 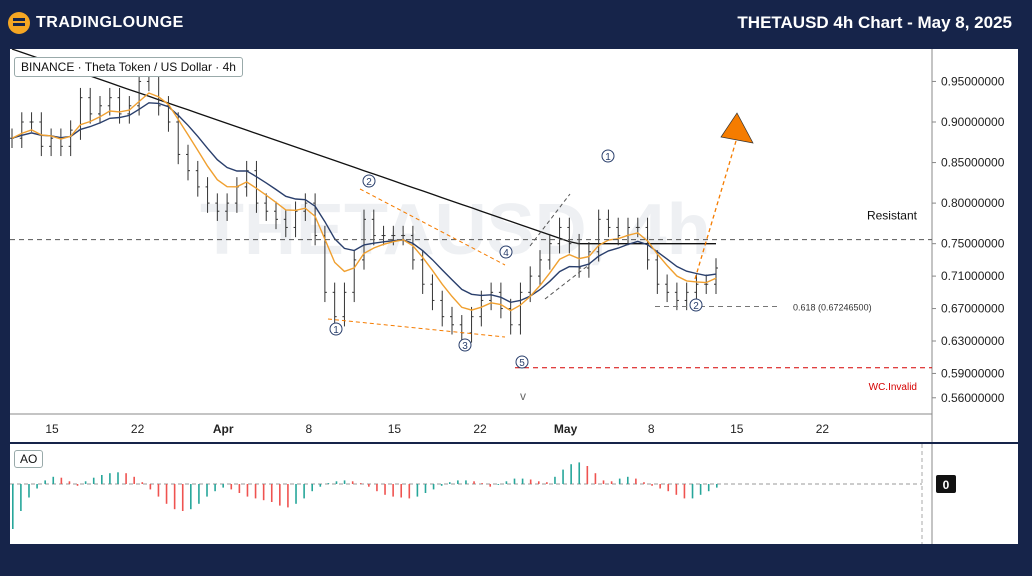 What do you see at coordinates (110, 22) in the screenshot?
I see `logo-text: TRADINGLOUNGE` at bounding box center [110, 22].